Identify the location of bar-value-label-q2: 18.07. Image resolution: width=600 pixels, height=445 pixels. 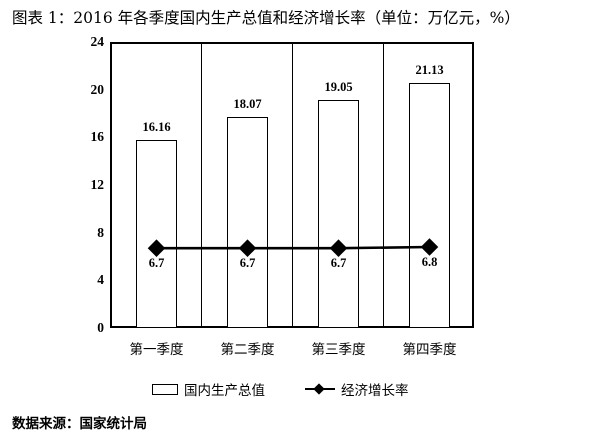
(247, 104).